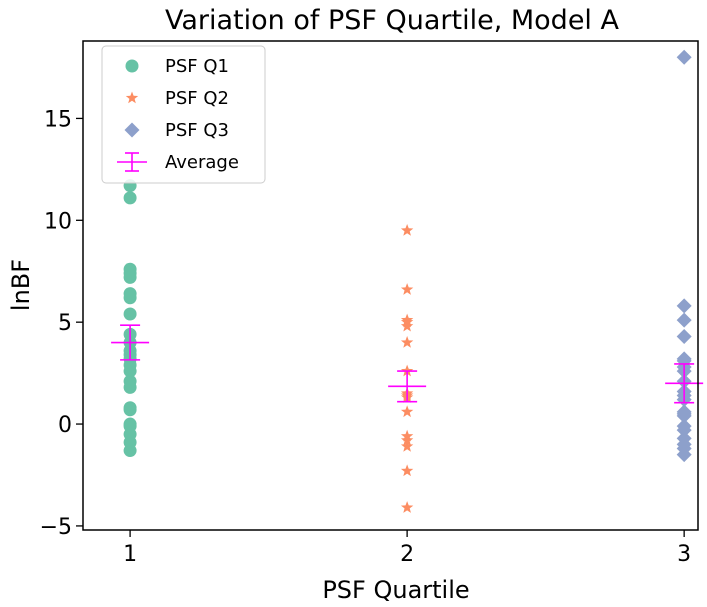 This screenshot has height=607, width=707. I want to click on x-tick-label: 1, so click(130, 554).